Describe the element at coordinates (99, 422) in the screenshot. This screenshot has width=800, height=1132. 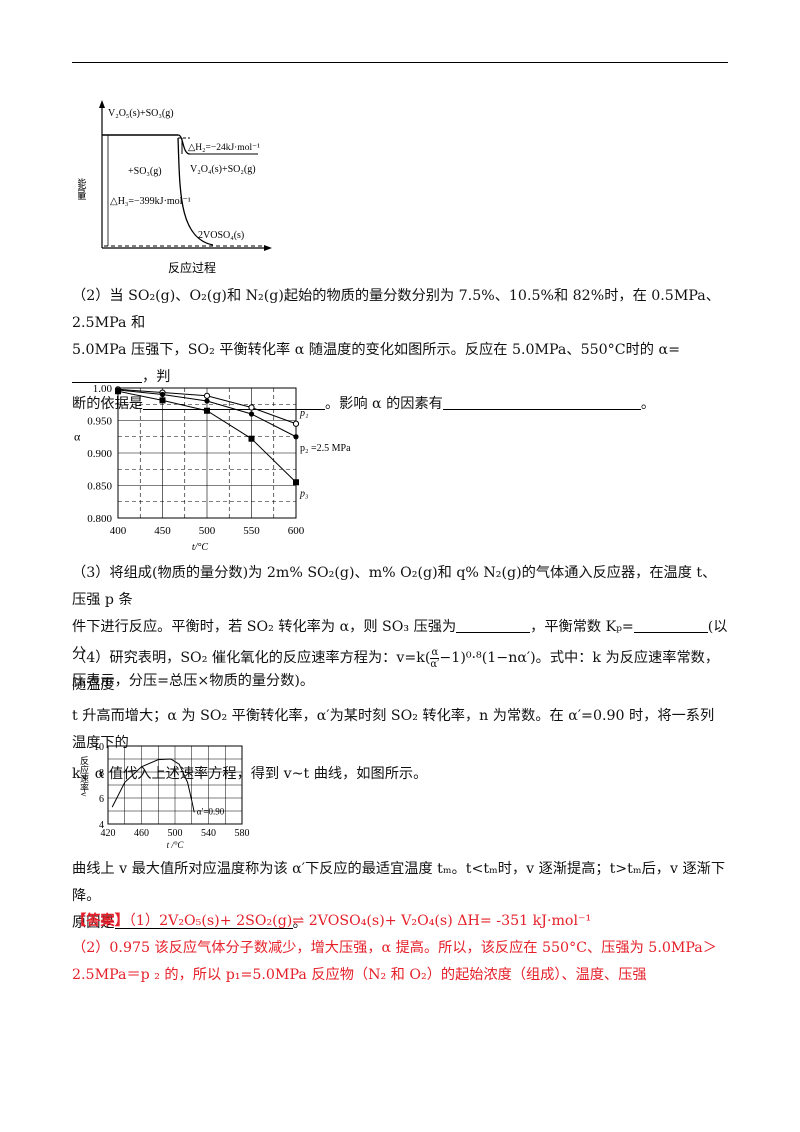
I see `y-tick-label: 0.950` at that location.